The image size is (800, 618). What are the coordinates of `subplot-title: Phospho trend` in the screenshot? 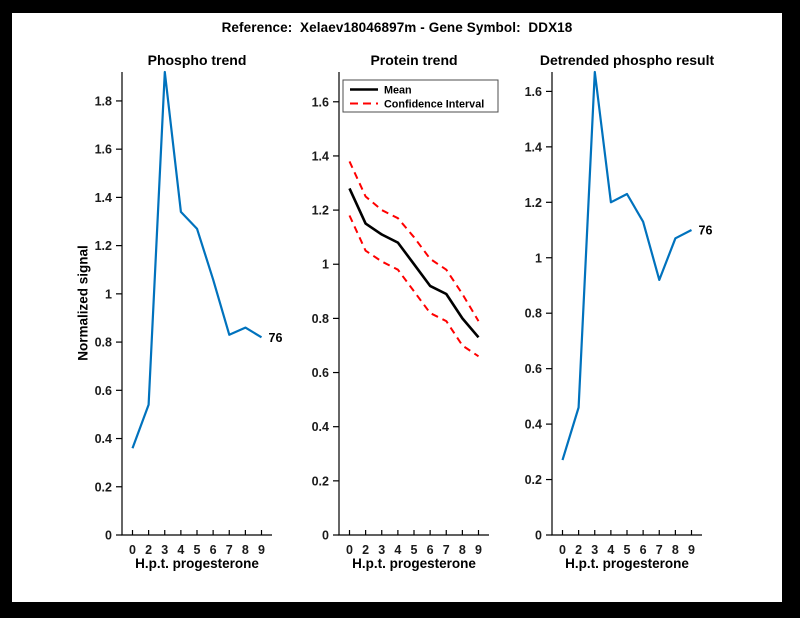 It's located at (197, 60).